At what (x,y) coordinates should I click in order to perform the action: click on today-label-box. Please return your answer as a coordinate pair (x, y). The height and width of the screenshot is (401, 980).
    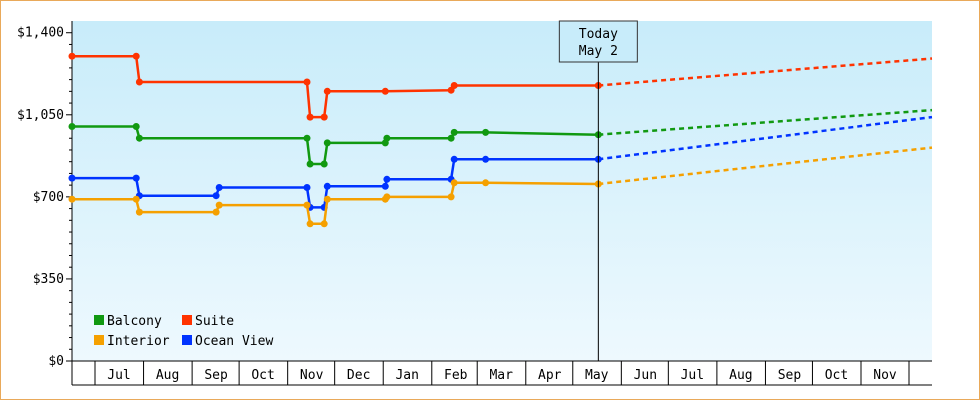
    Looking at the image, I should click on (598, 41).